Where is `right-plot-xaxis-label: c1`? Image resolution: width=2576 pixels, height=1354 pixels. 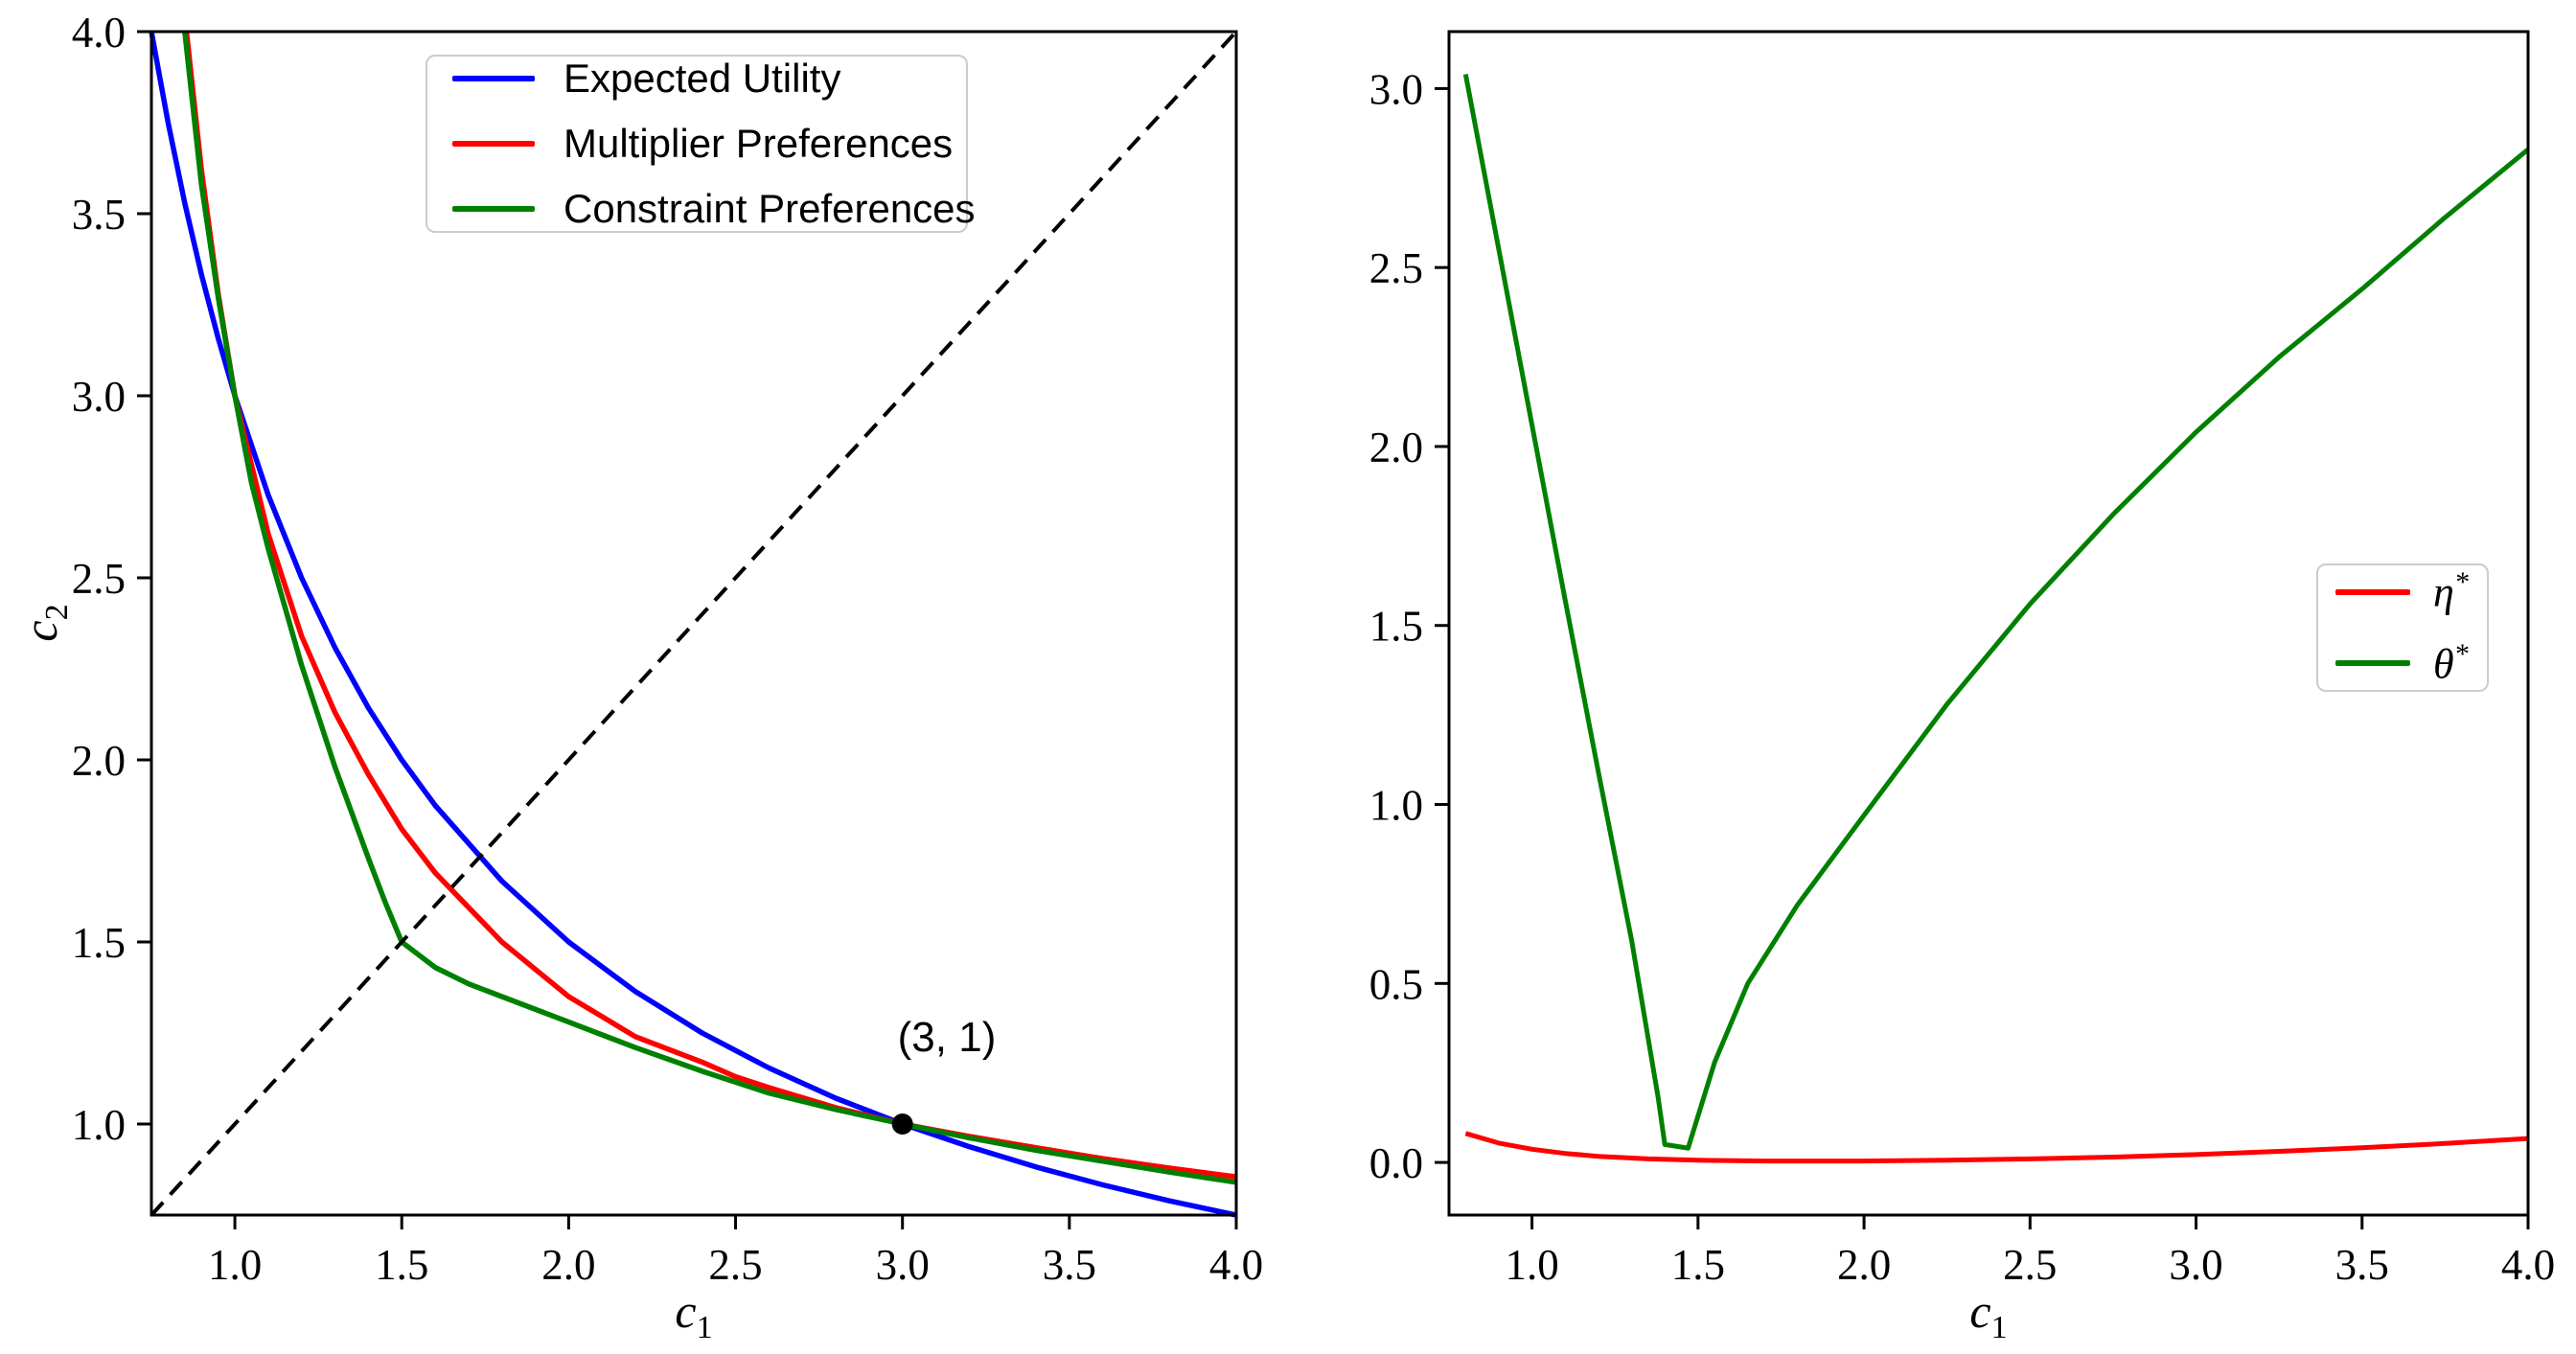
right-plot-xaxis-label: c1 is located at coordinates (1989, 1314).